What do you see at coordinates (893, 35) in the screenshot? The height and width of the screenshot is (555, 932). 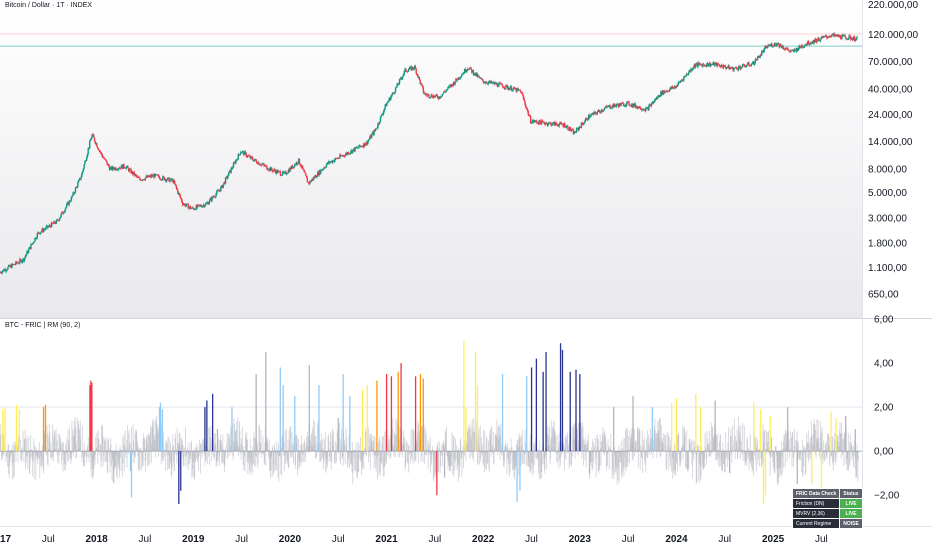 I see `price-tick-label: 120.000,00` at bounding box center [893, 35].